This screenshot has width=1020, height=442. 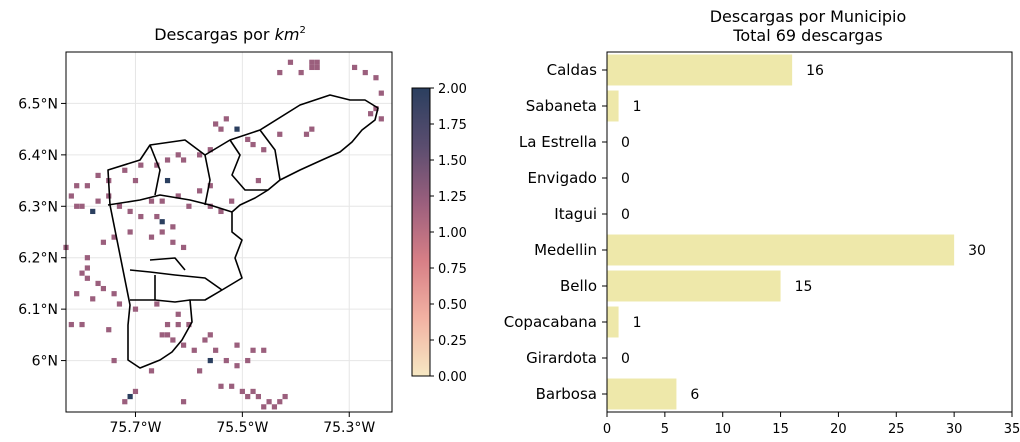 What do you see at coordinates (452, 341) in the screenshot?
I see `colorbar-tick-label: 0.25` at bounding box center [452, 341].